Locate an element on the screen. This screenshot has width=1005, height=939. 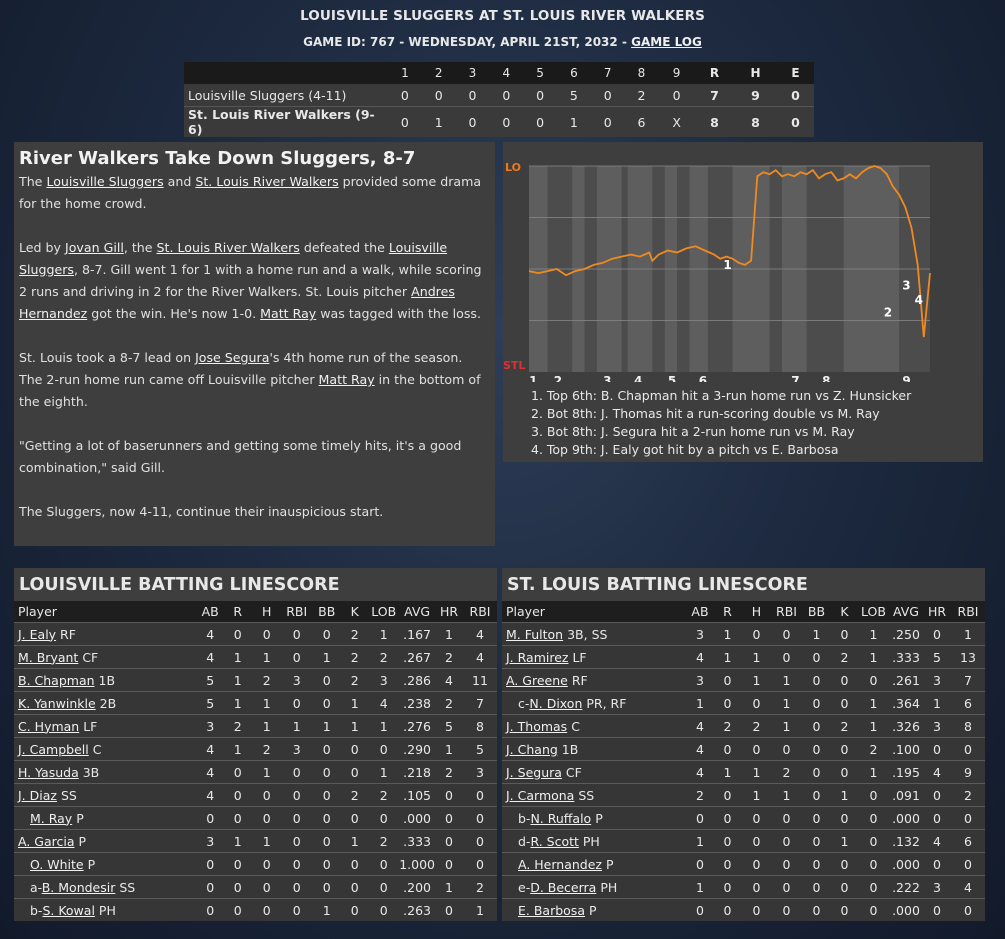
player-link: O. White is located at coordinates (57, 864).